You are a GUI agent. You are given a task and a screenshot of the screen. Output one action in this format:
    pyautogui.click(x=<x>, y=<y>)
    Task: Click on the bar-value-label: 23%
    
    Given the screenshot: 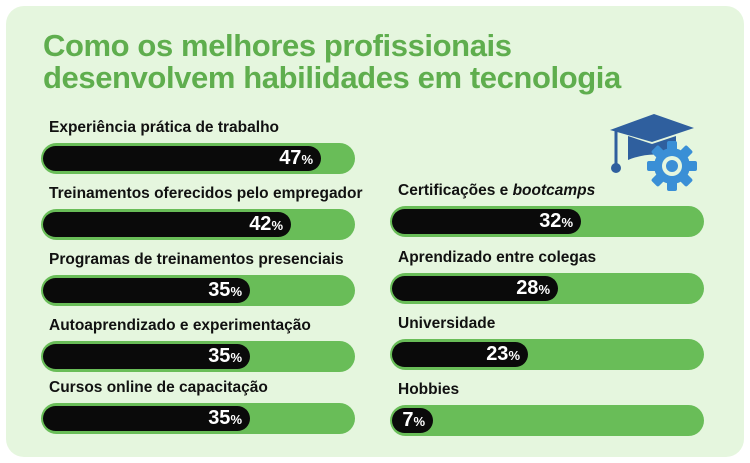 What is the action you would take?
    pyautogui.click(x=503, y=354)
    